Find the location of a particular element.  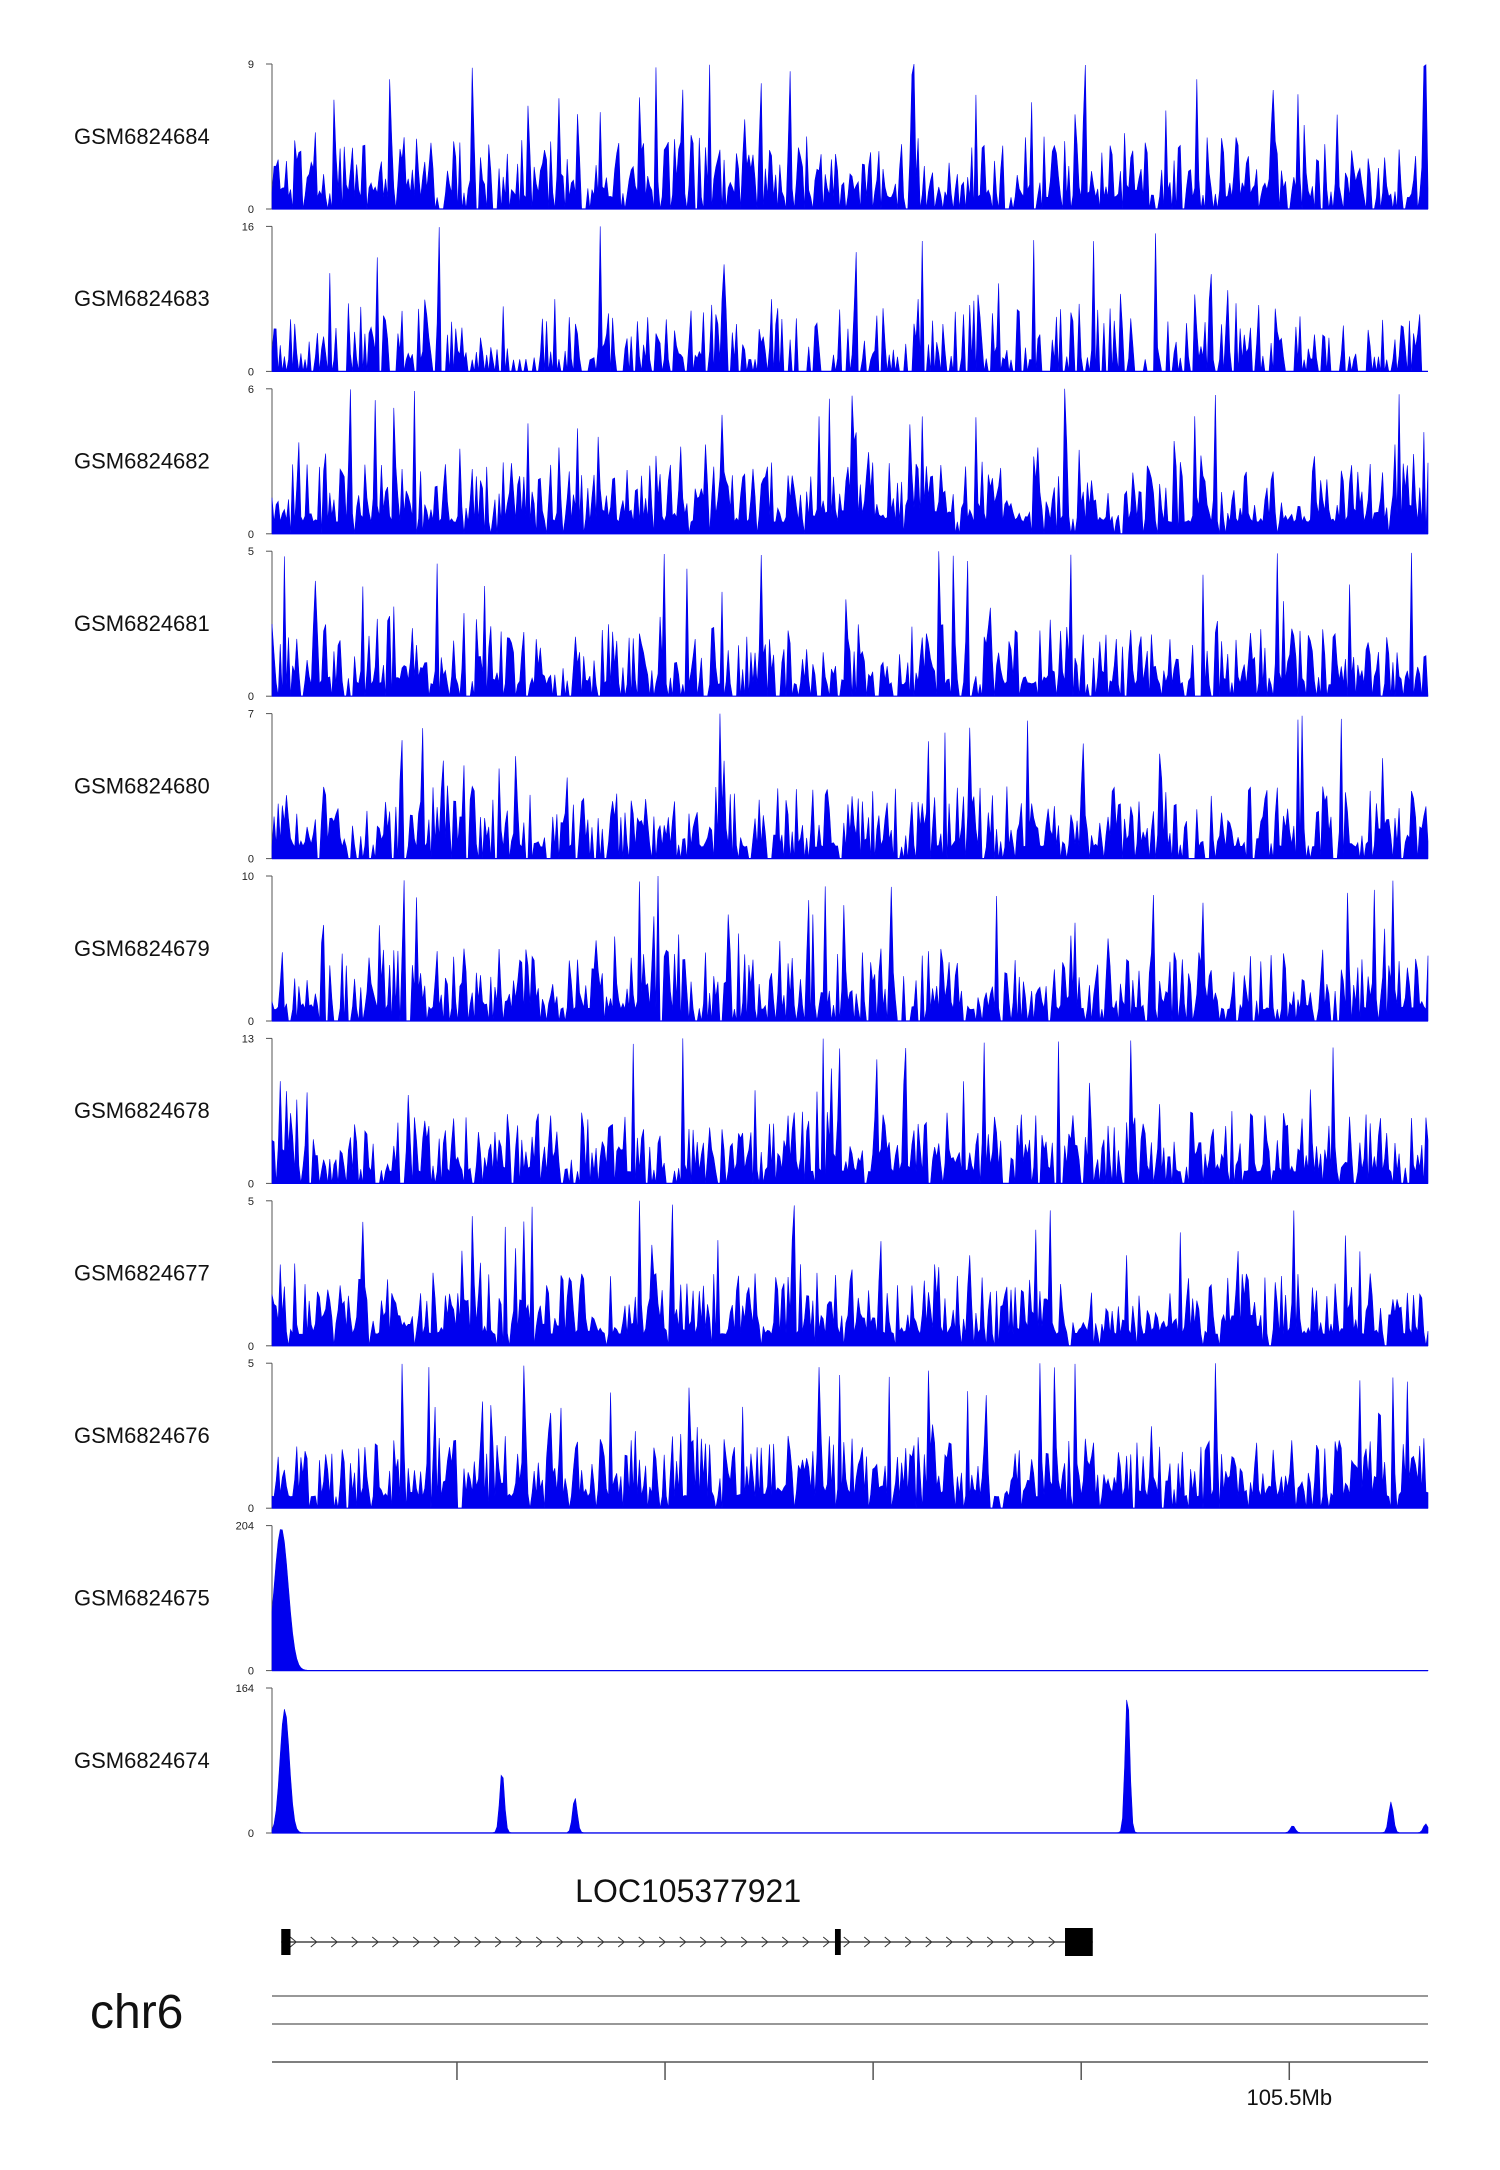

track-label: GSM6824678 is located at coordinates (142, 1110).